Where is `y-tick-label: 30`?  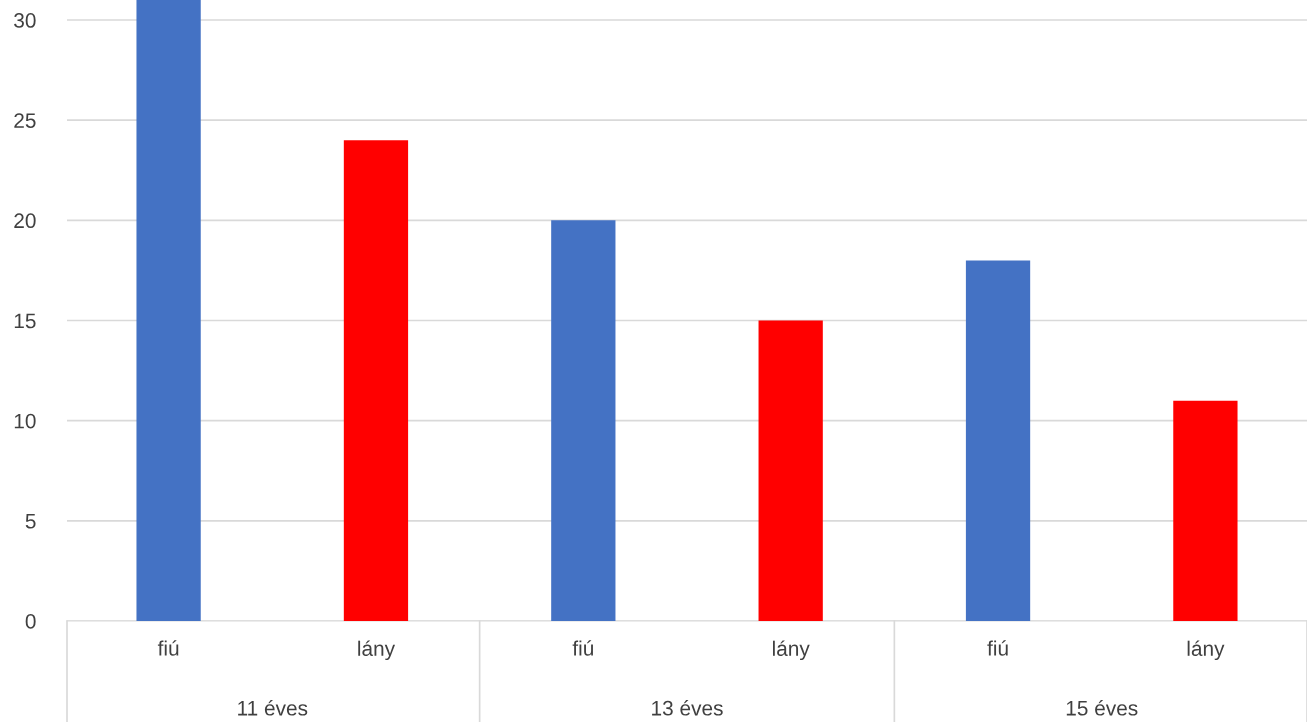
y-tick-label: 30 is located at coordinates (25, 20).